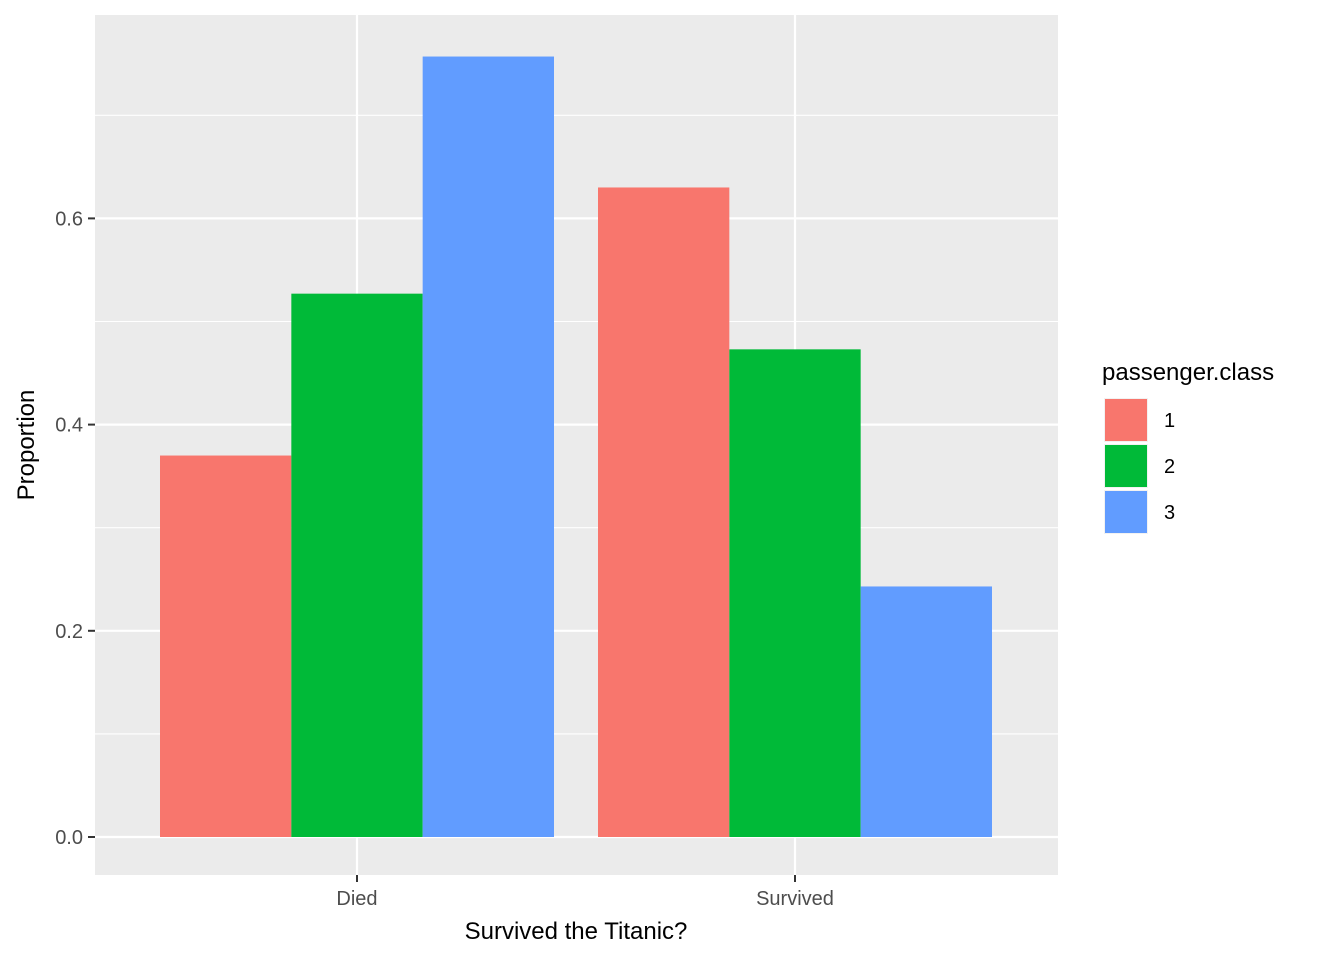  What do you see at coordinates (26, 445) in the screenshot?
I see `y-axis-title: Proportion` at bounding box center [26, 445].